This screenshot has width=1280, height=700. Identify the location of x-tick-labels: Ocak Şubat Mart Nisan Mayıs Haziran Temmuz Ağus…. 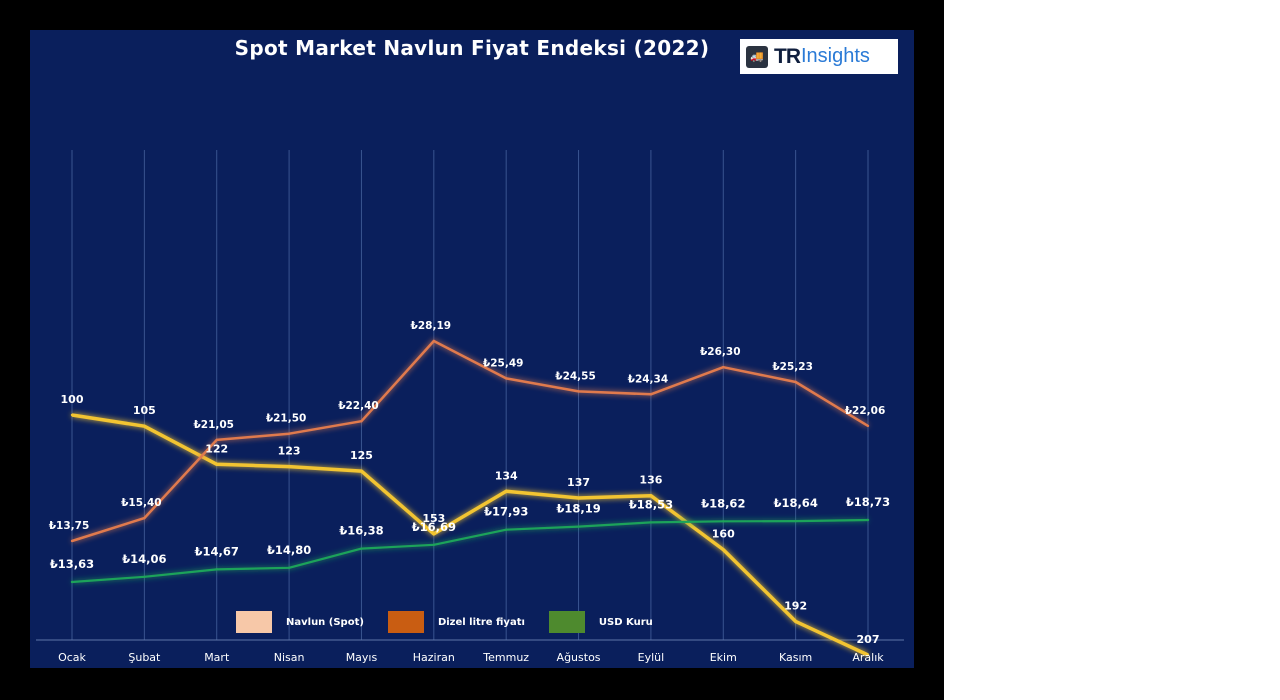
(471, 657).